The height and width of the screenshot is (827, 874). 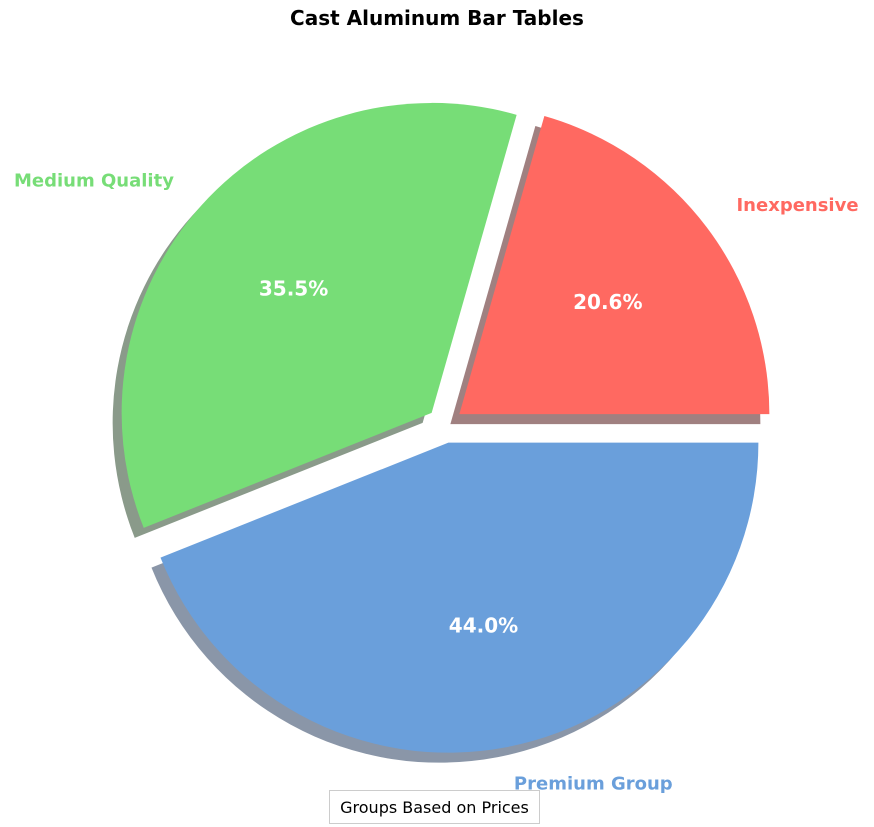 I want to click on premium-group-percent-label: 44.0%, so click(x=483, y=625).